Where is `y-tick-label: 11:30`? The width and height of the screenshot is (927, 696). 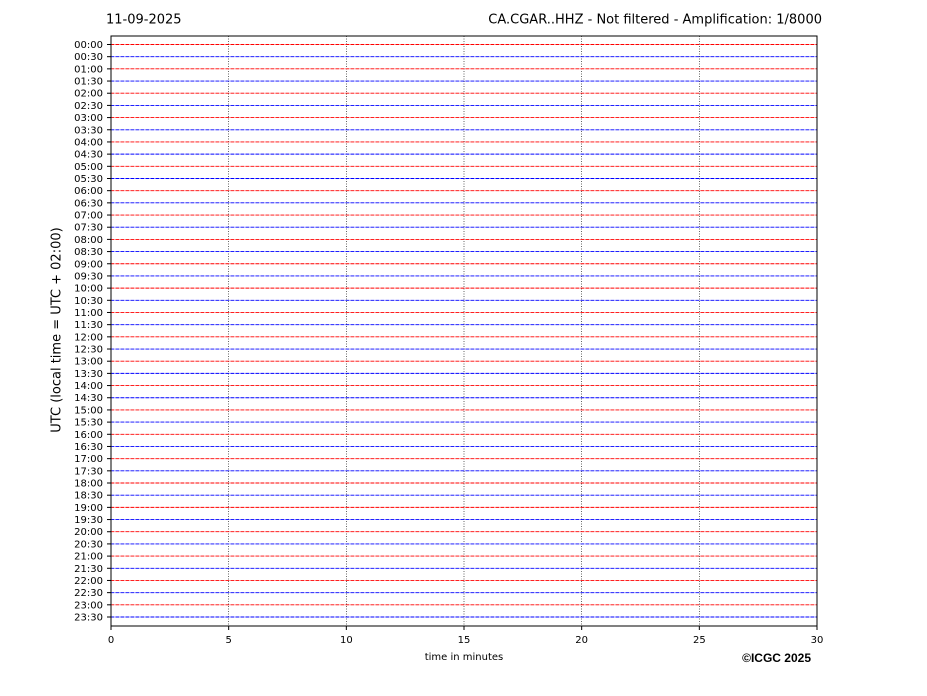
y-tick-label: 11:30 is located at coordinates (88, 325).